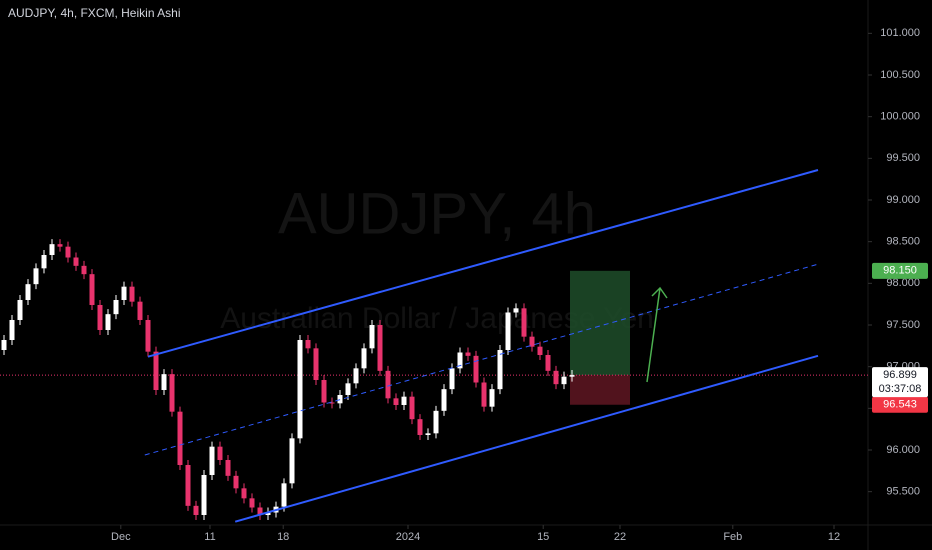 The image size is (932, 550). What do you see at coordinates (900, 271) in the screenshot?
I see `target-tag-label: 98.150` at bounding box center [900, 271].